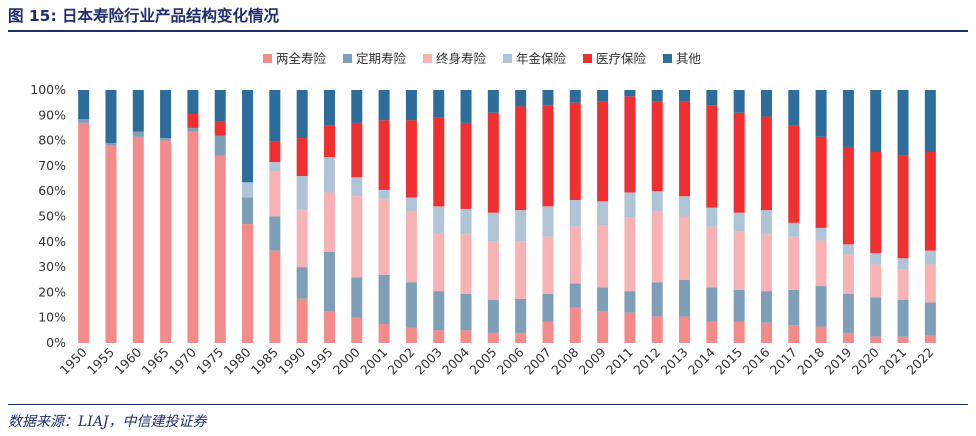 The width and height of the screenshot is (976, 436). Describe the element at coordinates (865, 360) in the screenshot. I see `x-tick-label-2020: 2020` at that location.